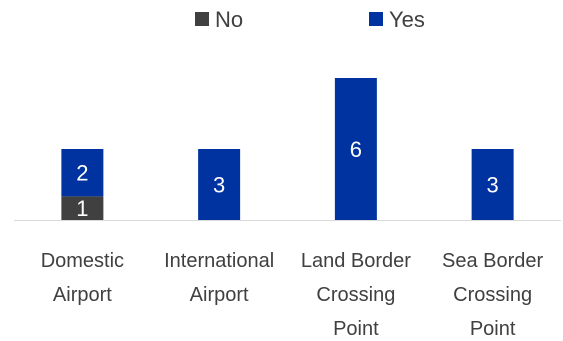  I want to click on chart-legend: No Yes, so click(310, 19).